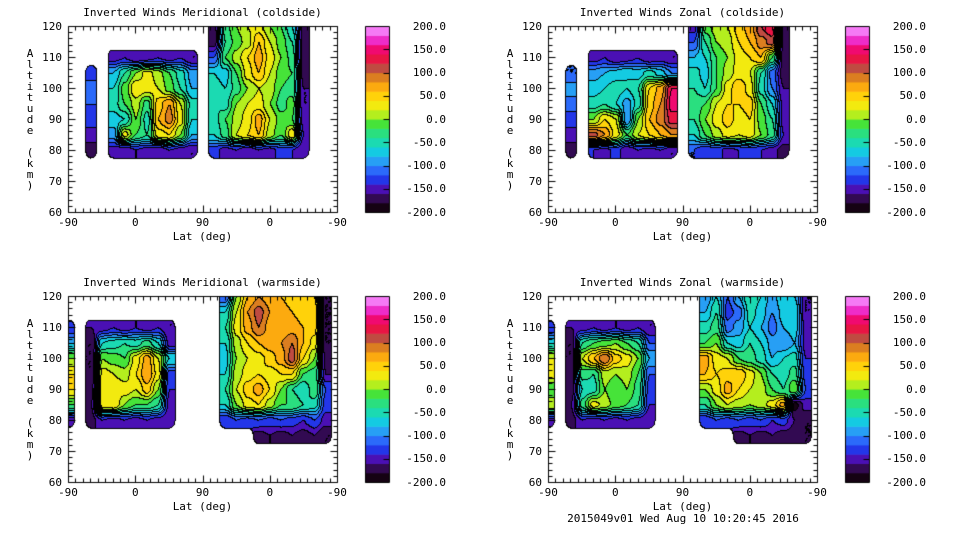 This screenshot has width=960, height=540. I want to click on timestamp-caption: 2015049v01 Wed Aug 10 10:20:45 2016, so click(683, 518).